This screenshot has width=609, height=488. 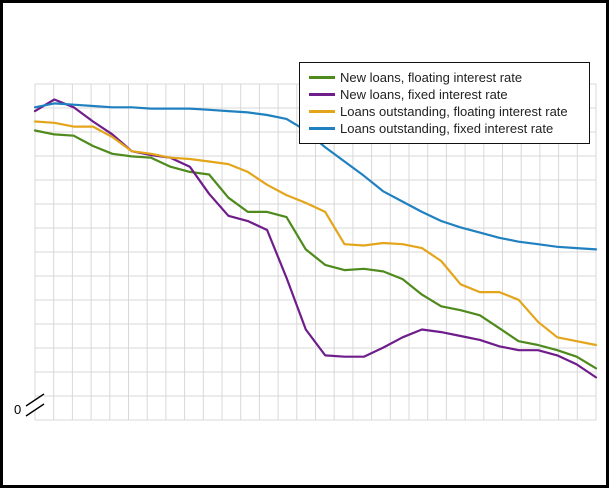 I want to click on legend-item-loans-outstanding-fixed: Loans outstanding, fixed interest rate, so click(x=444, y=128).